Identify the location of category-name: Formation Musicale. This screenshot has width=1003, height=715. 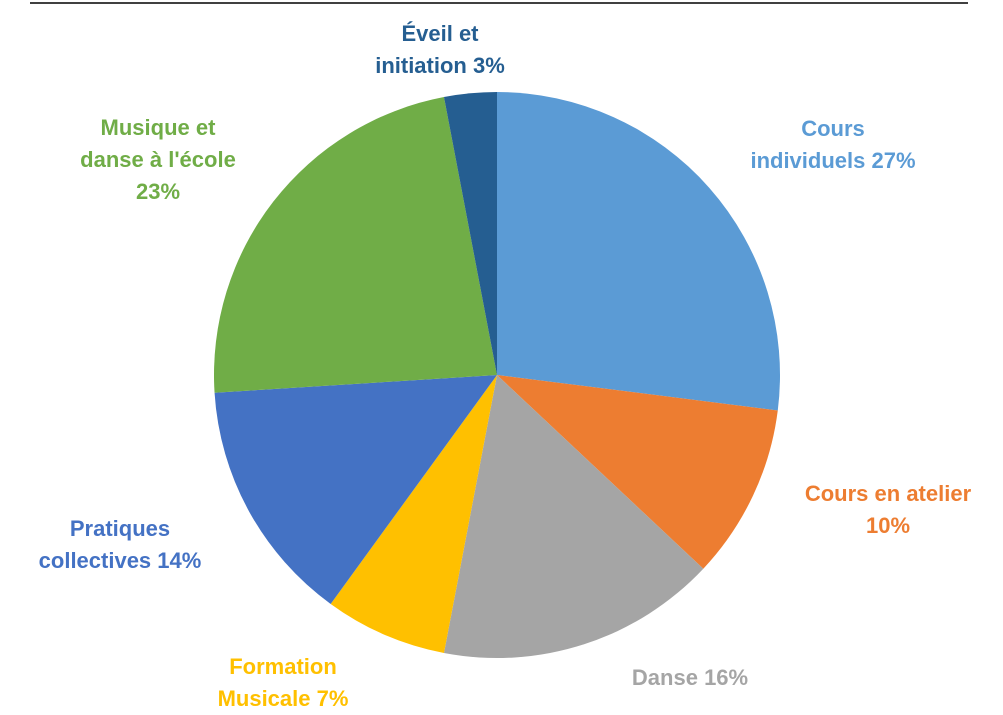
(277, 682).